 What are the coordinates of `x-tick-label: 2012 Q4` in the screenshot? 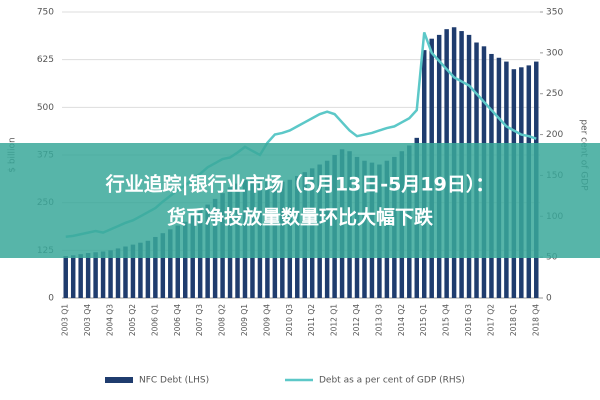 It's located at (356, 320).